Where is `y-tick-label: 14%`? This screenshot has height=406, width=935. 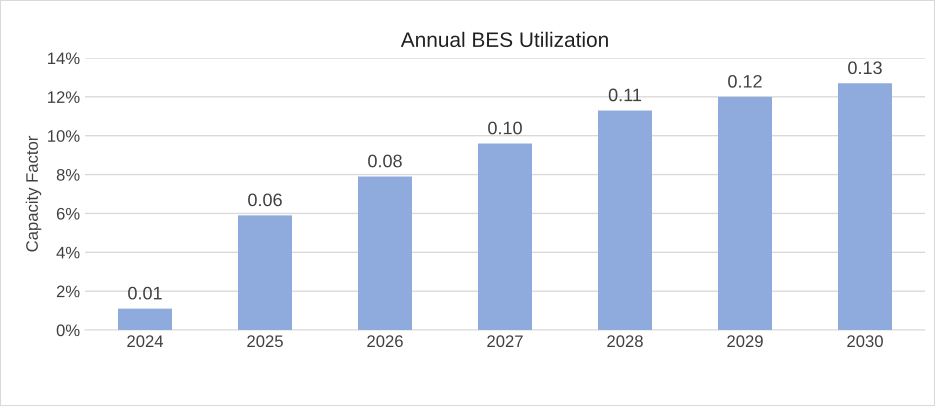
y-tick-label: 14% is located at coordinates (64, 58).